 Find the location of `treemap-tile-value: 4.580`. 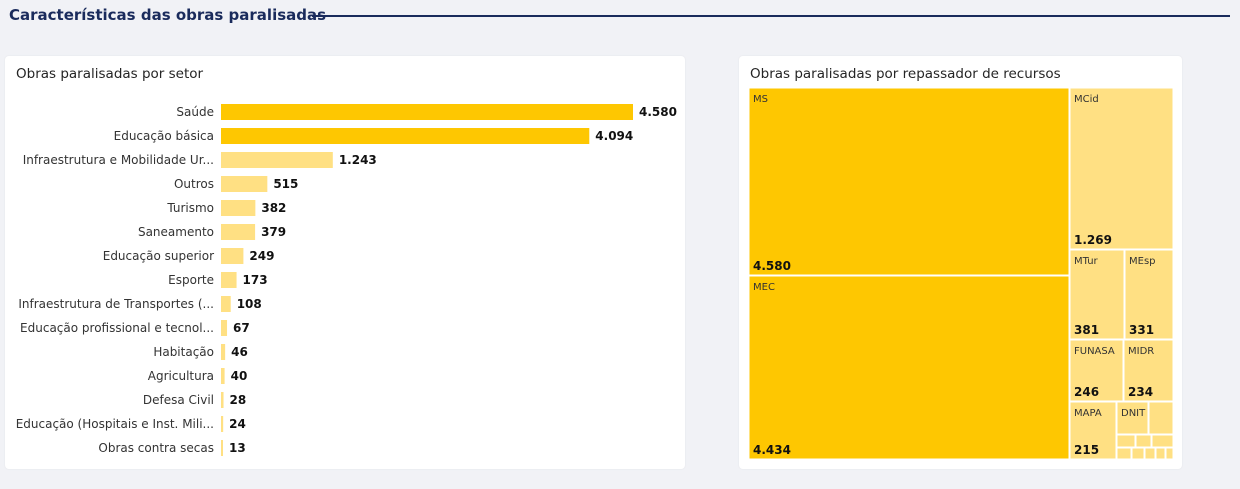

treemap-tile-value: 4.580 is located at coordinates (772, 266).